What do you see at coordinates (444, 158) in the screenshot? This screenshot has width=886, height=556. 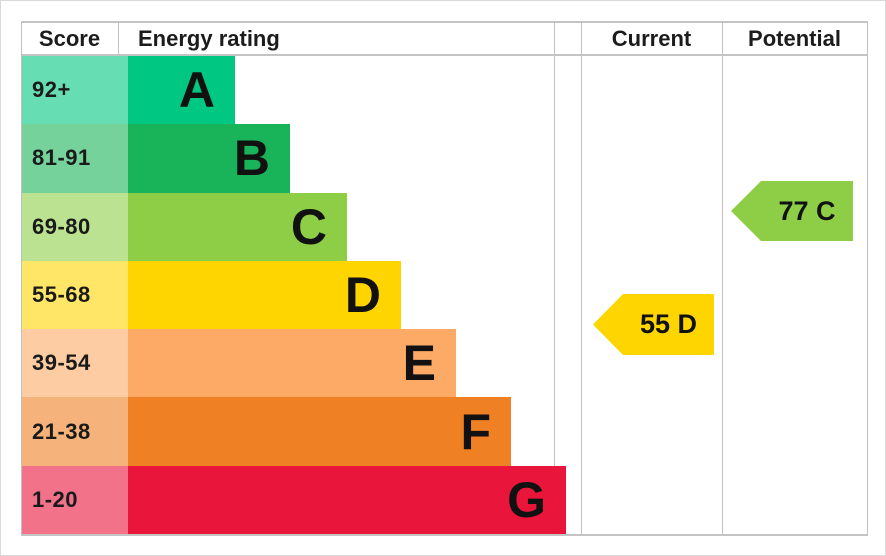 I see `band-row-b: 81-91 B` at bounding box center [444, 158].